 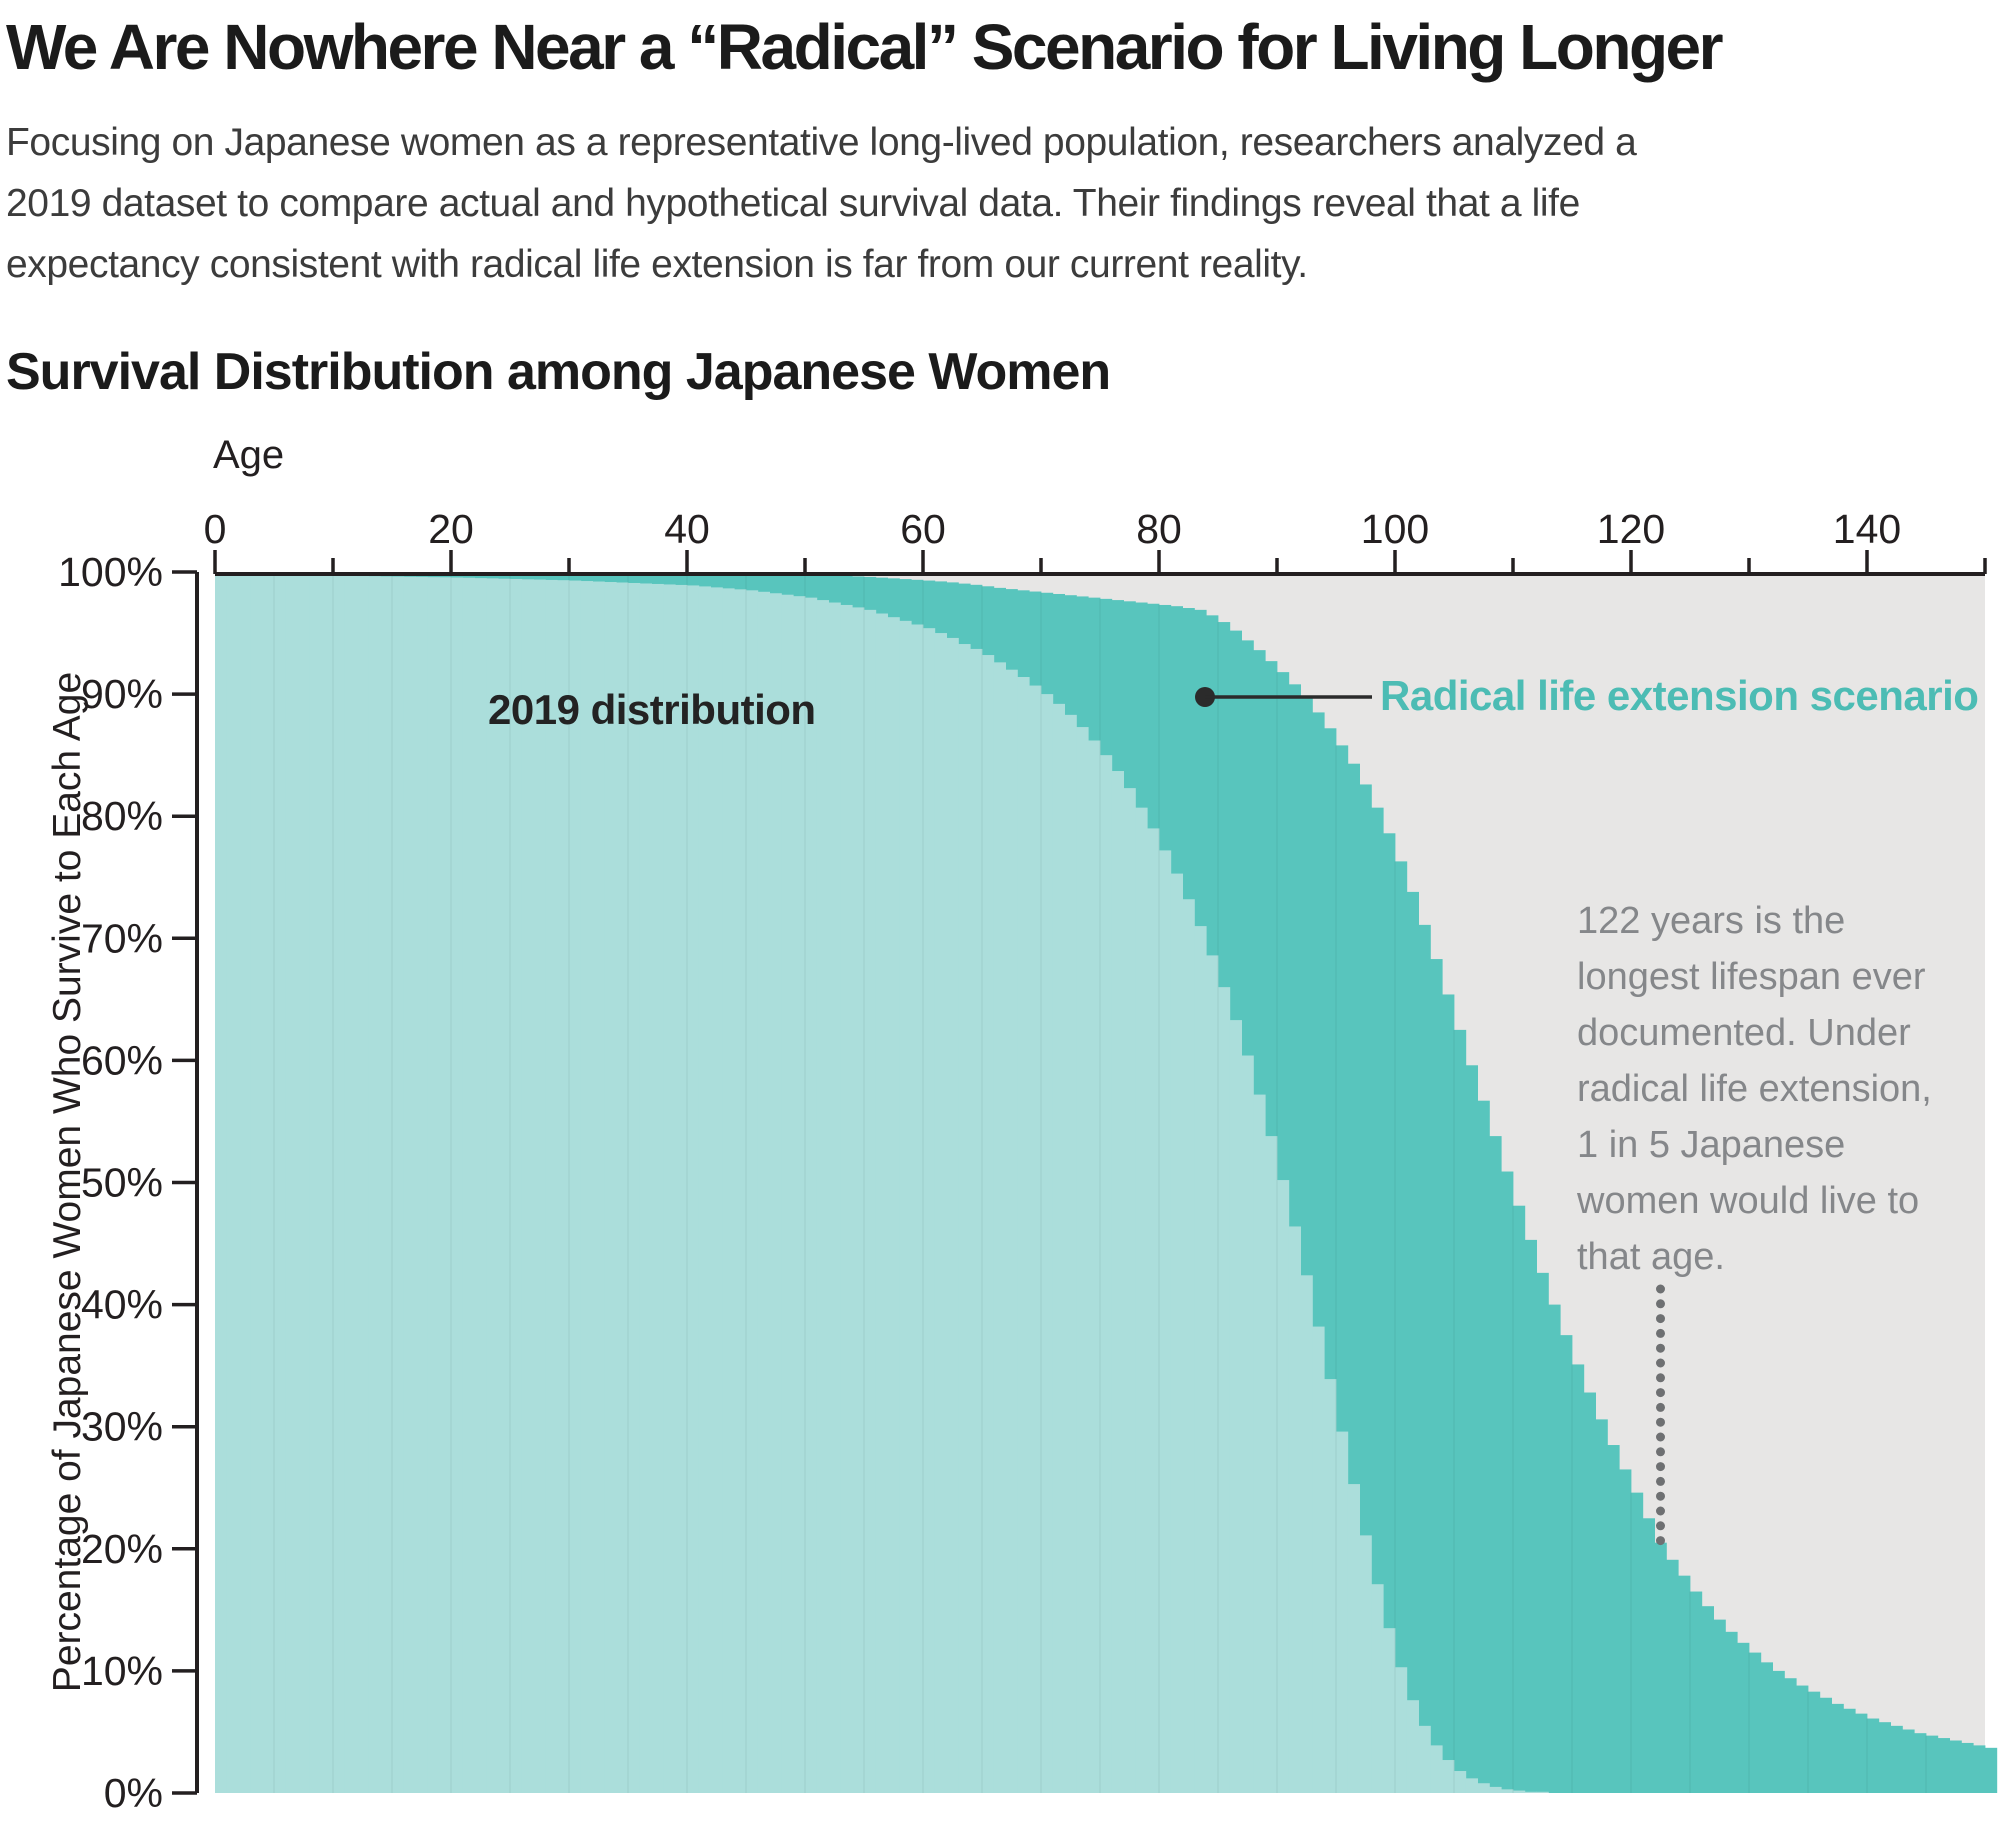 I want to click on annotation-line: that age., so click(x=1651, y=1257).